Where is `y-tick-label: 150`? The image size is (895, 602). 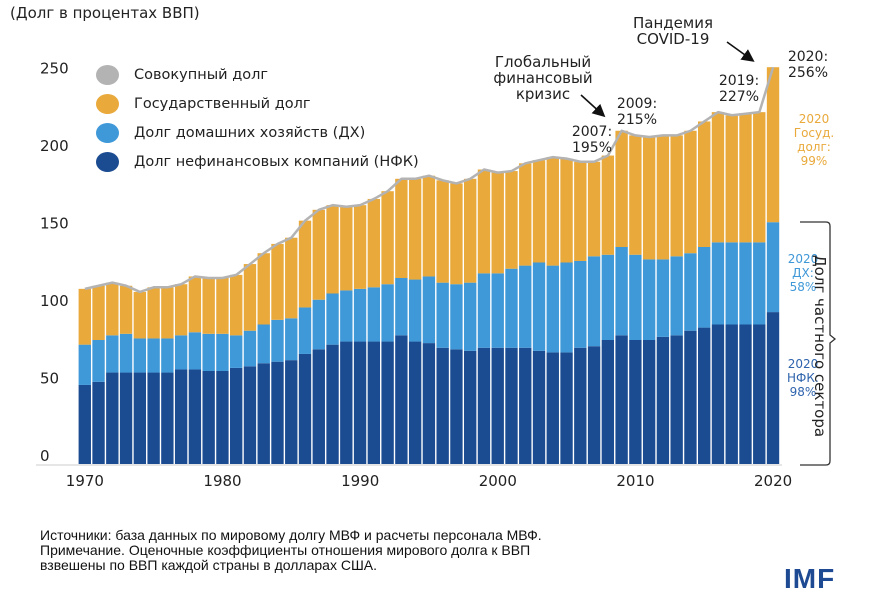 y-tick-label: 150 is located at coordinates (54, 224).